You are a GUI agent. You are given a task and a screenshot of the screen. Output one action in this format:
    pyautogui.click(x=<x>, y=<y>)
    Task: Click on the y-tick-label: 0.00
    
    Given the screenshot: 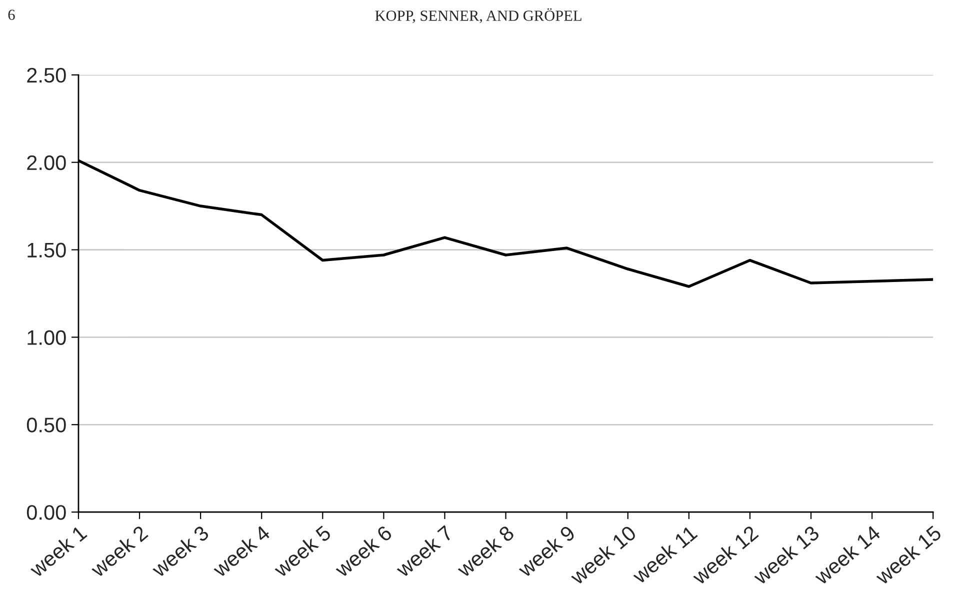 What is the action you would take?
    pyautogui.click(x=46, y=512)
    